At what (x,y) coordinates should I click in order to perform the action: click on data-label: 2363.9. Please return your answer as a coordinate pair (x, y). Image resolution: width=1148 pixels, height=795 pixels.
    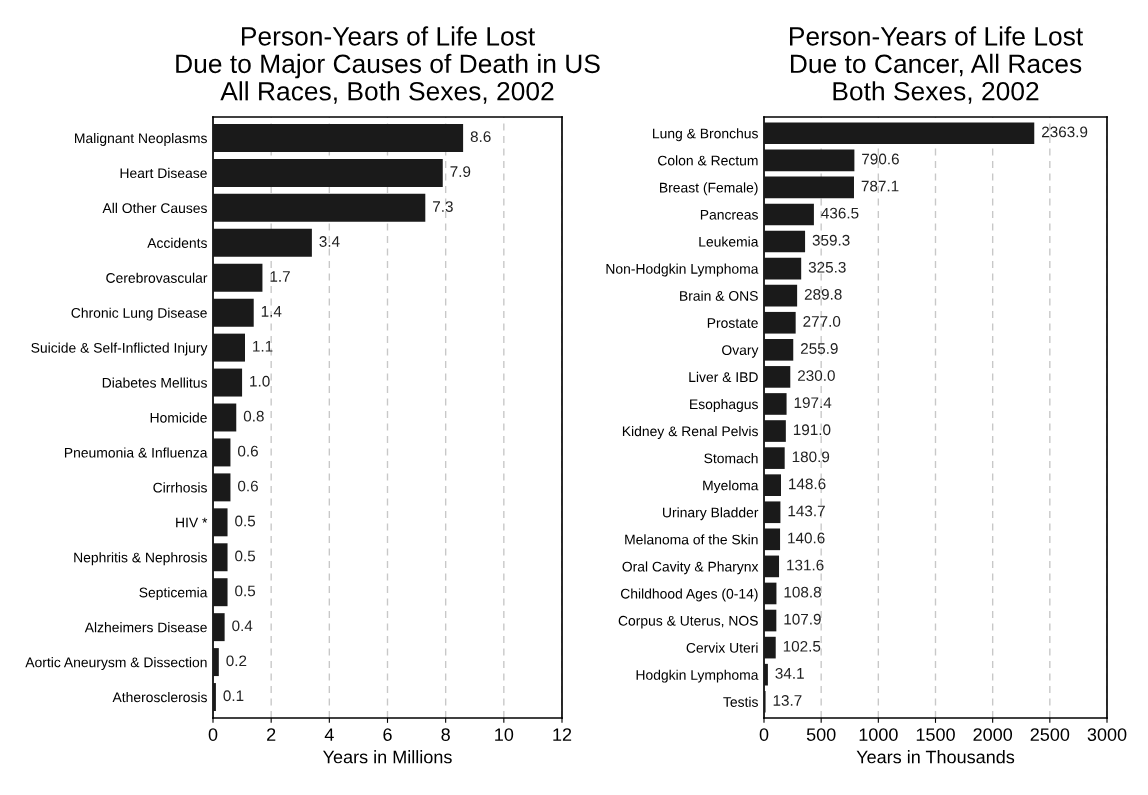
    Looking at the image, I should click on (1064, 132).